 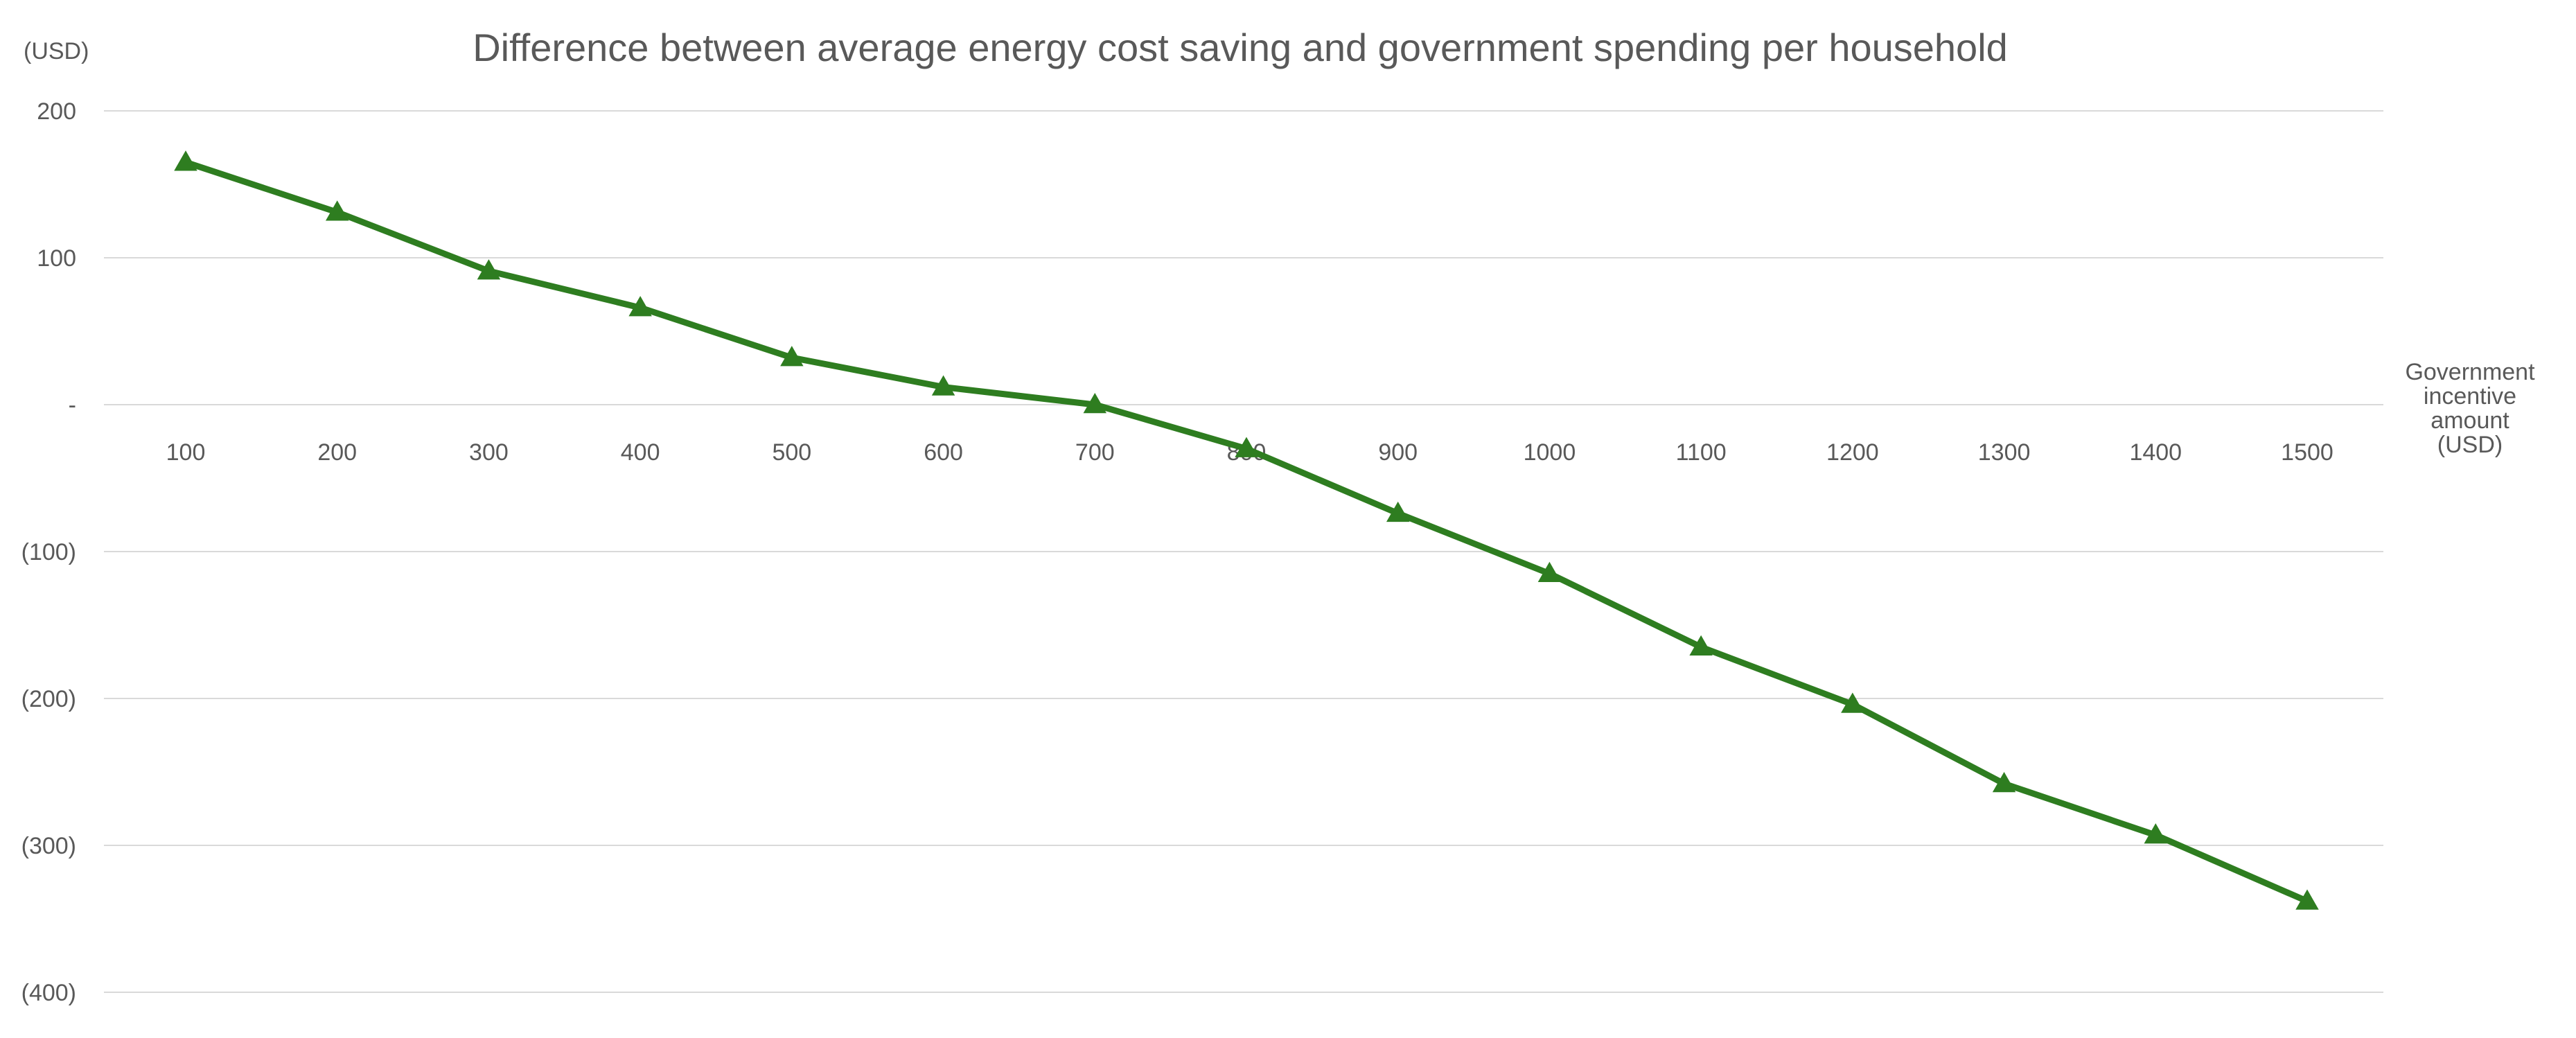 What do you see at coordinates (2470, 372) in the screenshot?
I see `x-axis-title-line: Government` at bounding box center [2470, 372].